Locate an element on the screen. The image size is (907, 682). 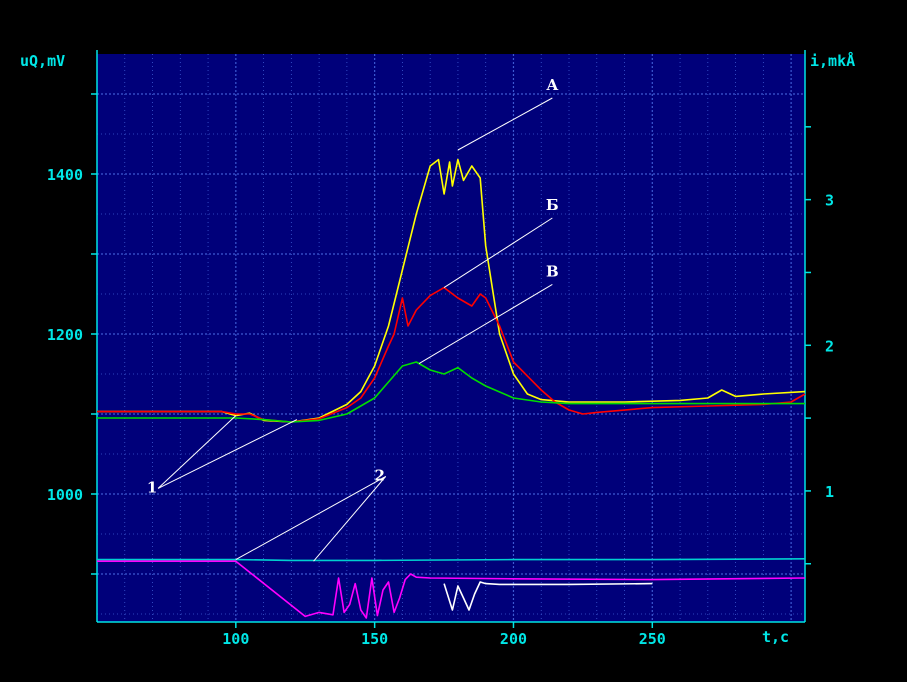
annotation-label: 1 is located at coordinates (152, 487).